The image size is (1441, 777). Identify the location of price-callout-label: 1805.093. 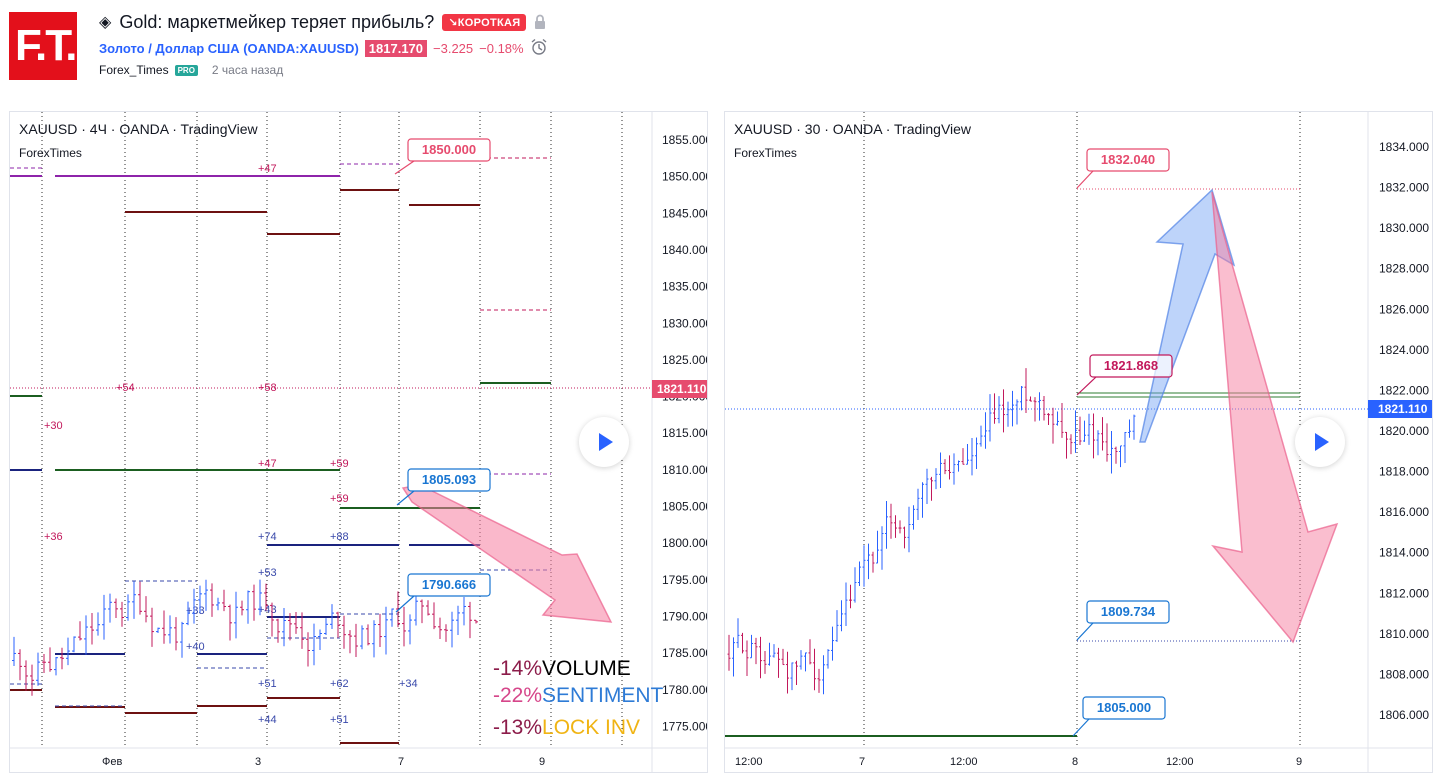
(449, 479).